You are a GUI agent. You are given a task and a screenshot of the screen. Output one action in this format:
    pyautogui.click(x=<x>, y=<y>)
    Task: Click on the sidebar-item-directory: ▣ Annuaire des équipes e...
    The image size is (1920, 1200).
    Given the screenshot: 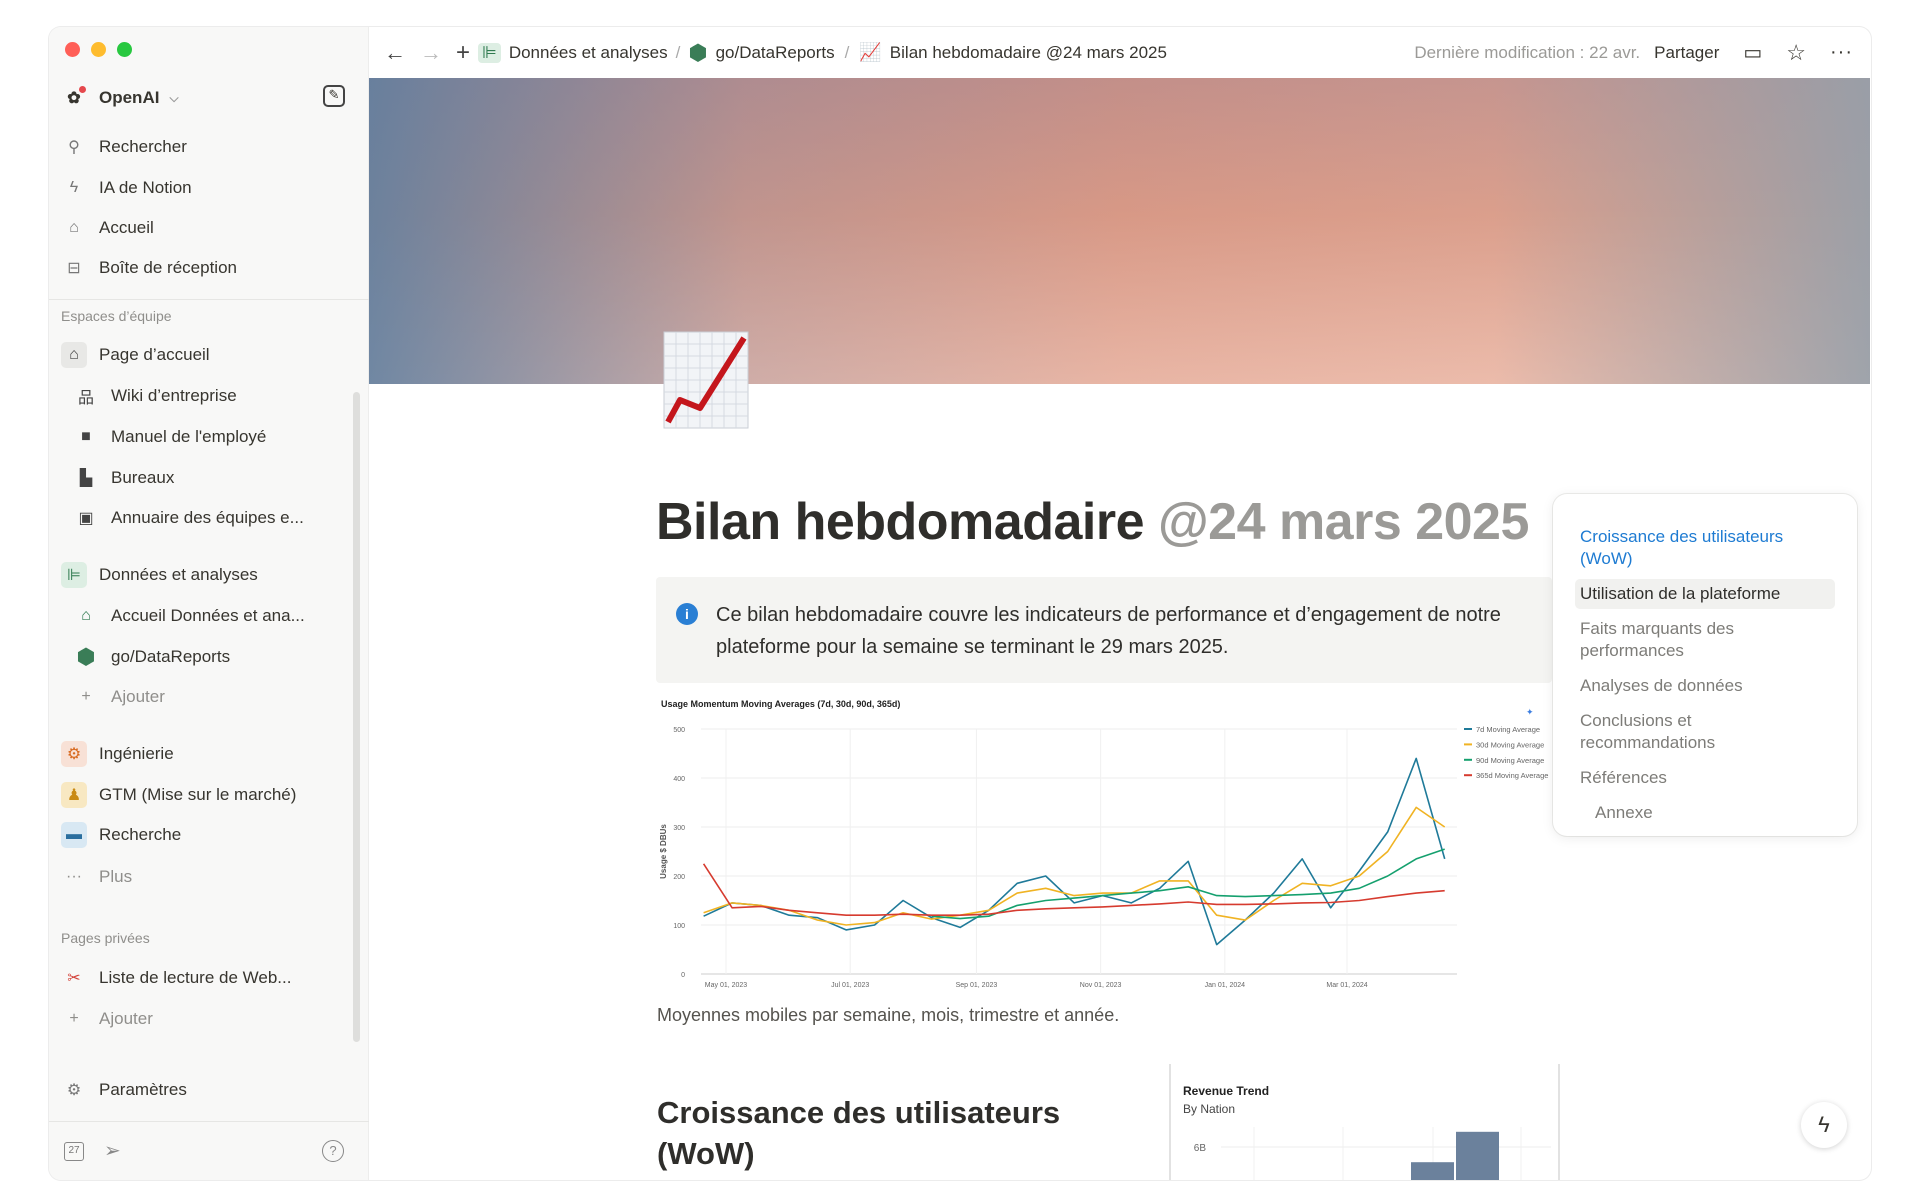 What is the action you would take?
    pyautogui.click(x=188, y=518)
    